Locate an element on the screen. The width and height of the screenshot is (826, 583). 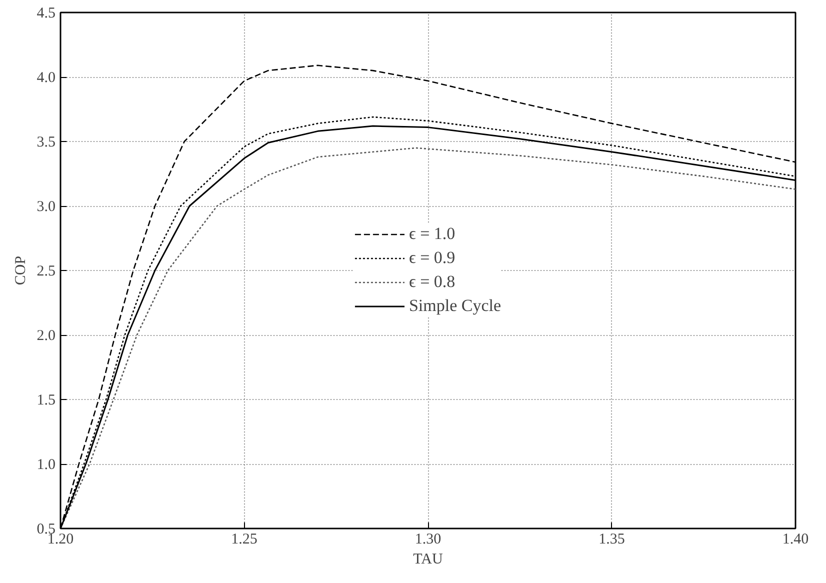
x-tick-label: 1.35 is located at coordinates (611, 540).